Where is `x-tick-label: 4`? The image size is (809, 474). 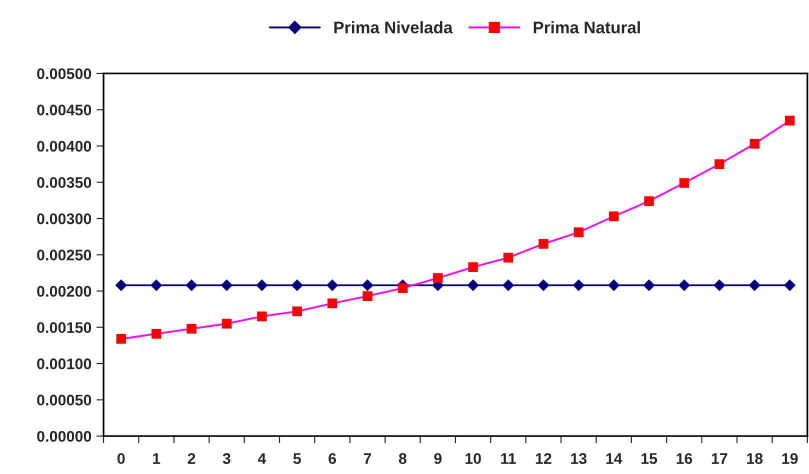 x-tick-label: 4 is located at coordinates (262, 458).